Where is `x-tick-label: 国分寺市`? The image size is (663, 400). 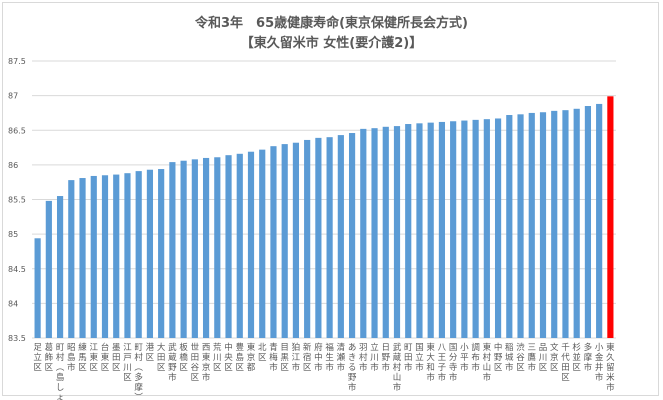
x-tick-label: 国分寺市 is located at coordinates (453, 363).